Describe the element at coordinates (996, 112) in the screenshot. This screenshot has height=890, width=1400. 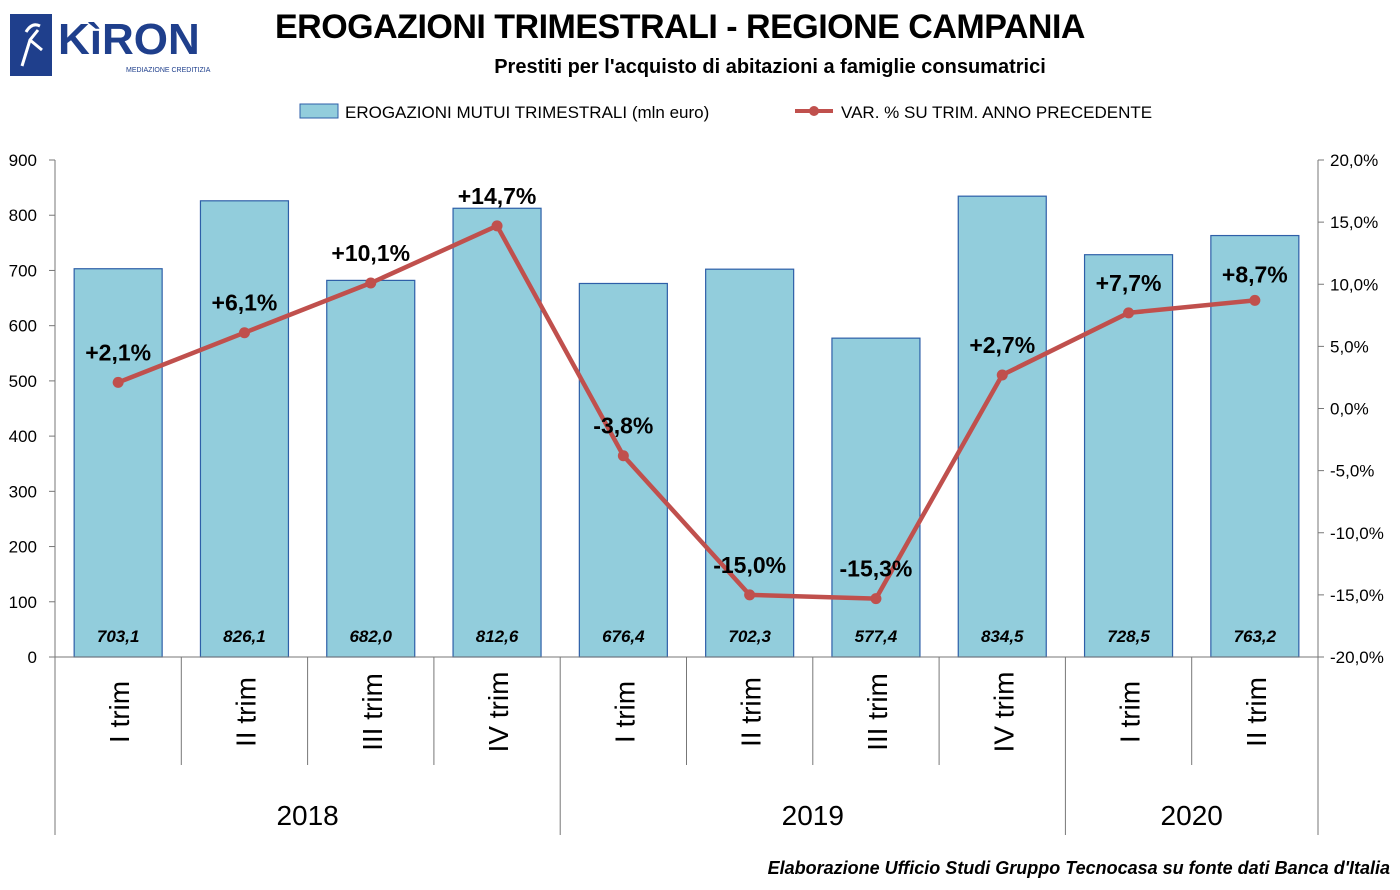
I see `legend-line-label: VAR. % SU TRIM. ANNO PRECEDENTE` at that location.